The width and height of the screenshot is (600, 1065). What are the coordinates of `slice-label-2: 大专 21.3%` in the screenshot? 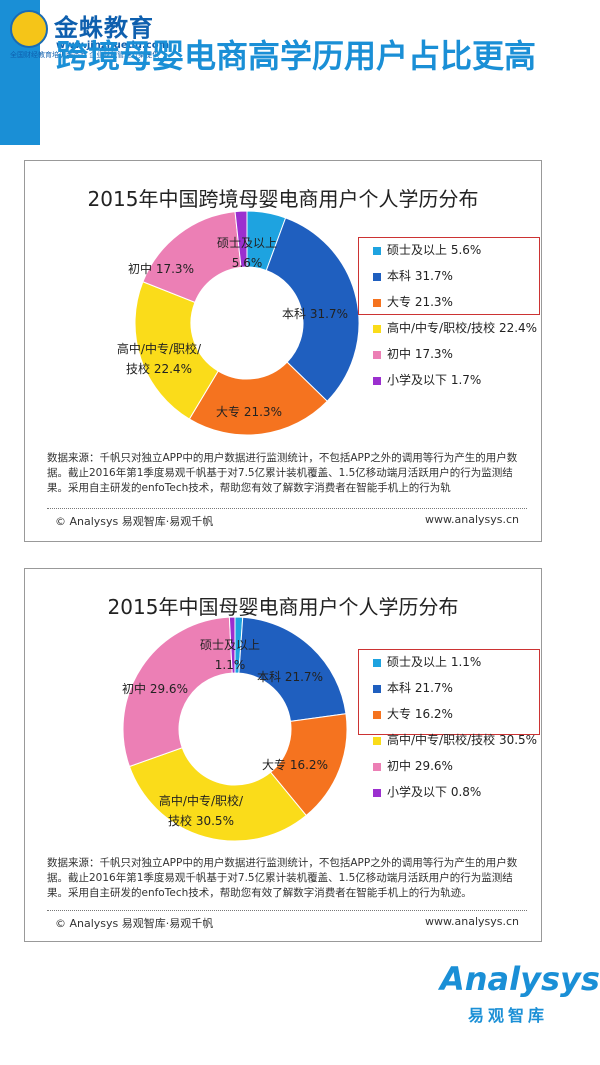 It's located at (249, 411).